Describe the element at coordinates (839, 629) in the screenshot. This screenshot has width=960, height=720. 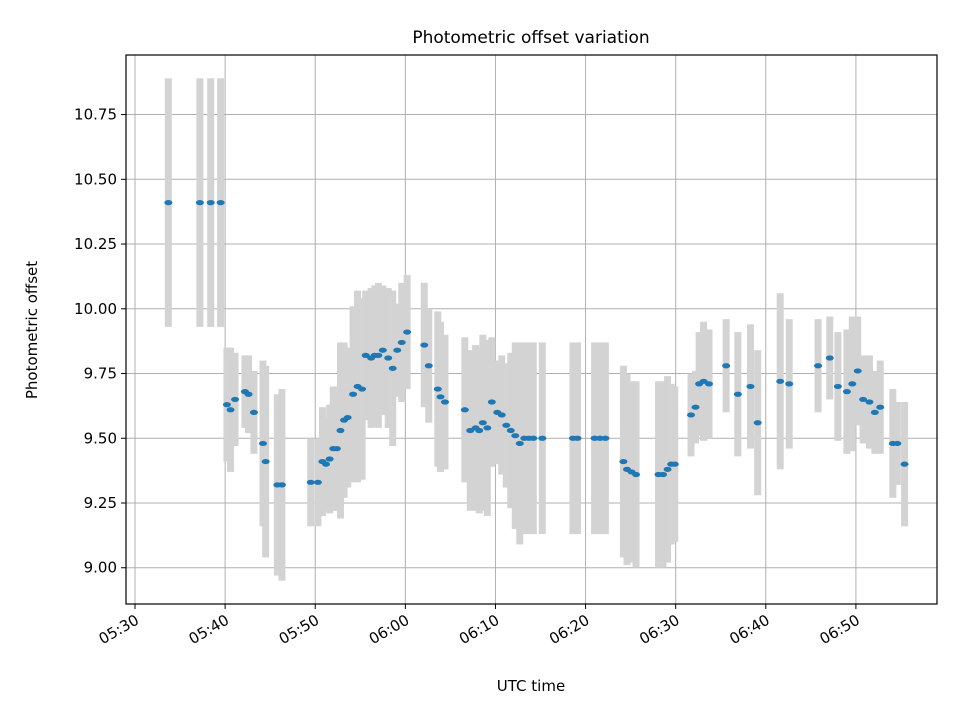
I see `x-tick-label: 06:50` at that location.